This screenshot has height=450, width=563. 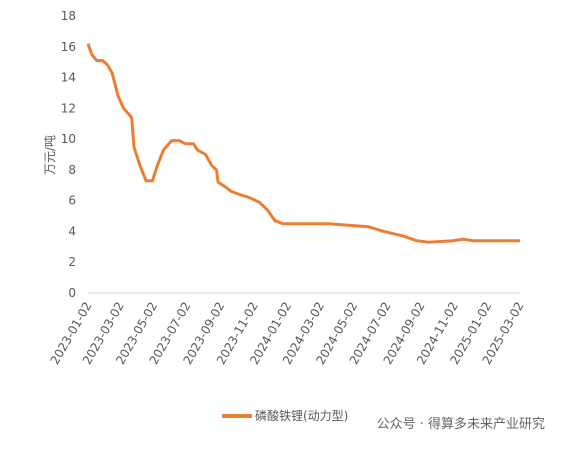 I want to click on y-tick-label: 2, so click(x=72, y=262).